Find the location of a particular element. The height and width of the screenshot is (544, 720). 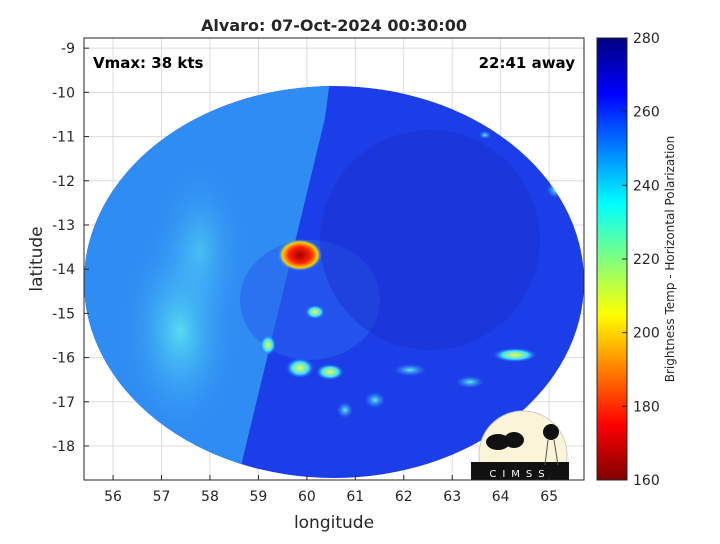

y-tick-label: -11 is located at coordinates (63, 138).